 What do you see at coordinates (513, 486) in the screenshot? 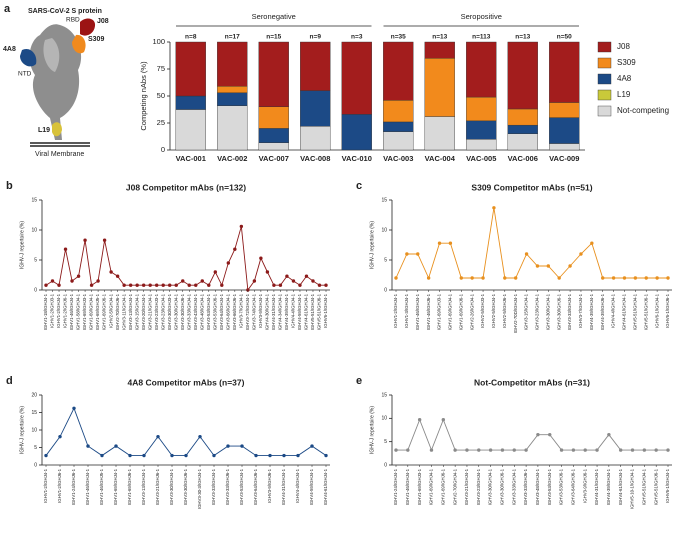
I see `x-tick-label: IGHV3-33/IGHJ4-1` at bounding box center [513, 486].